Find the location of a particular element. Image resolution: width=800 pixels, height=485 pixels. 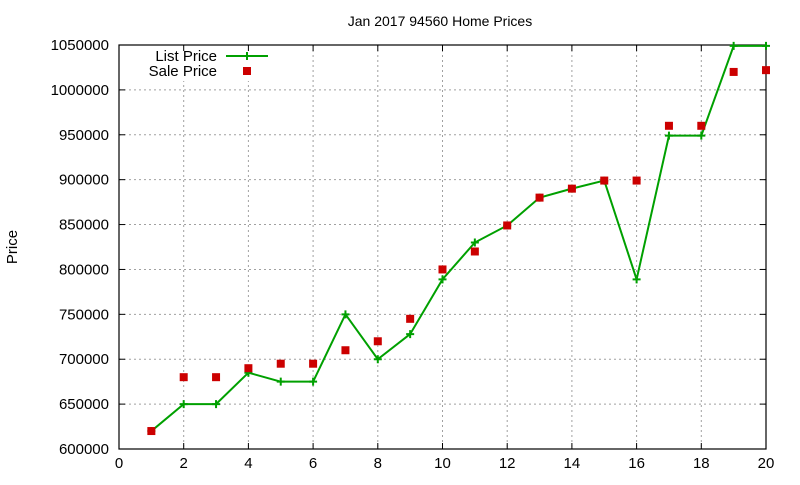

y-tick-label: 800000 is located at coordinates (84, 269).